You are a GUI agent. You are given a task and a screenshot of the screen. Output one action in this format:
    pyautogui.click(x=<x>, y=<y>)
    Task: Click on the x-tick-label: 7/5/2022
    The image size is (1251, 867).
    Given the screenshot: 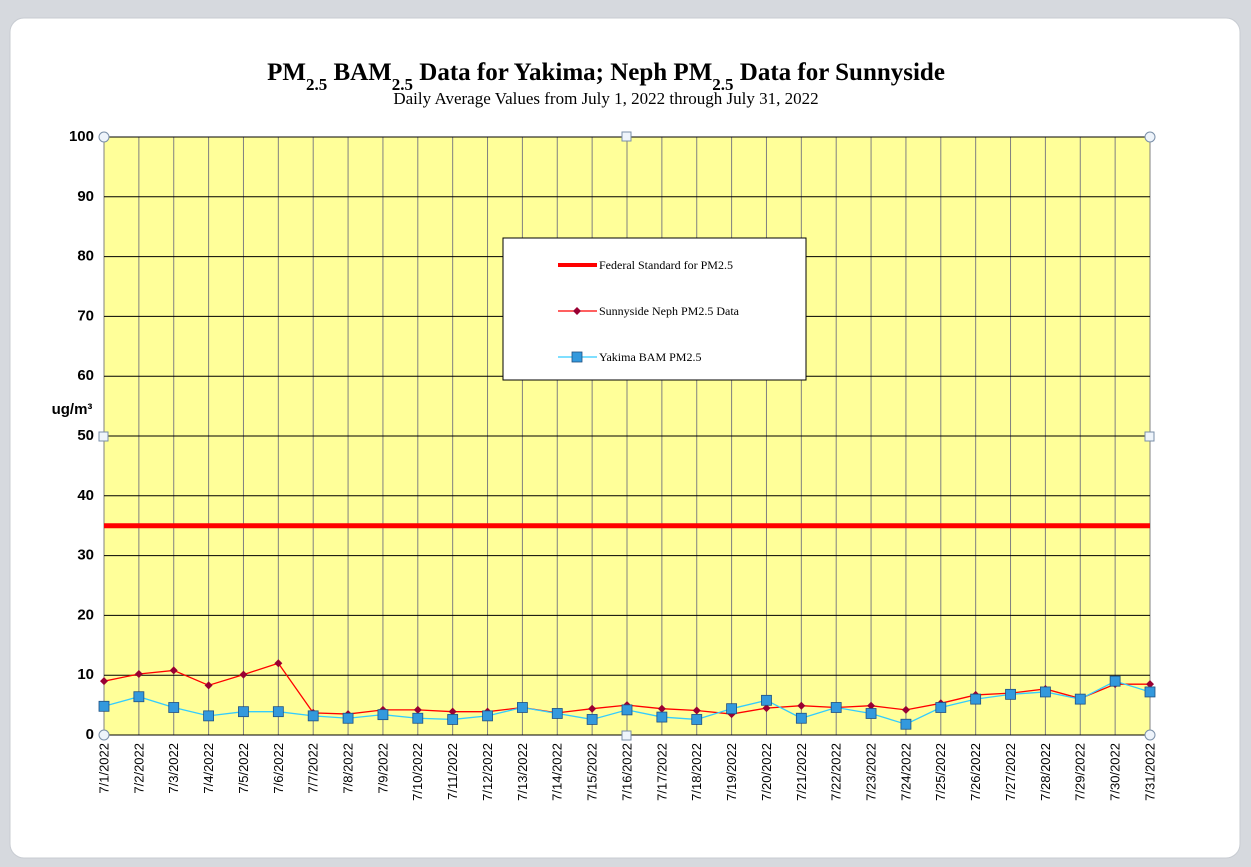 What is the action you would take?
    pyautogui.click(x=243, y=768)
    